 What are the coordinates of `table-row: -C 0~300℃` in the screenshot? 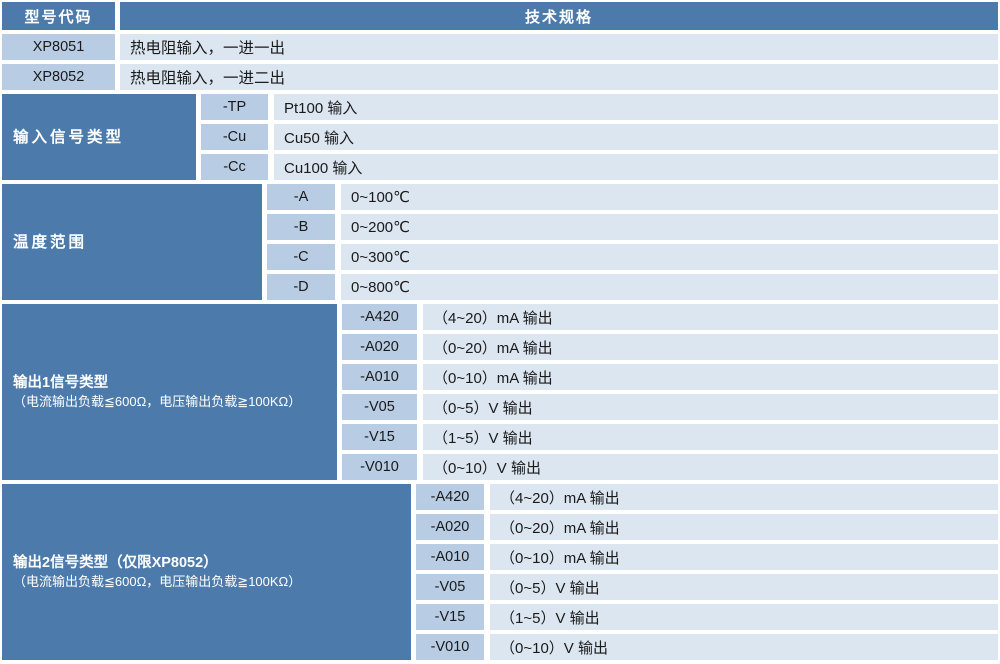 It's located at (632, 257).